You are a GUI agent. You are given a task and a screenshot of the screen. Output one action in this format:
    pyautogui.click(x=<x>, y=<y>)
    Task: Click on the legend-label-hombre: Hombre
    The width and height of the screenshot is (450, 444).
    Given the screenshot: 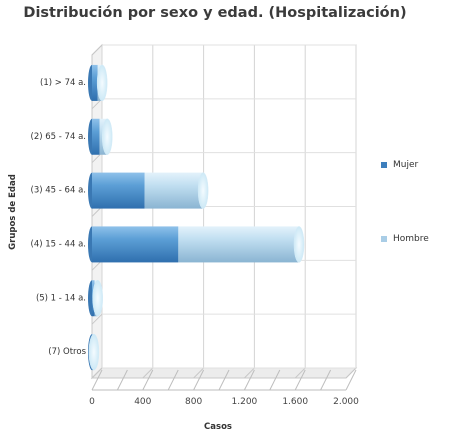 What is the action you would take?
    pyautogui.click(x=411, y=239)
    